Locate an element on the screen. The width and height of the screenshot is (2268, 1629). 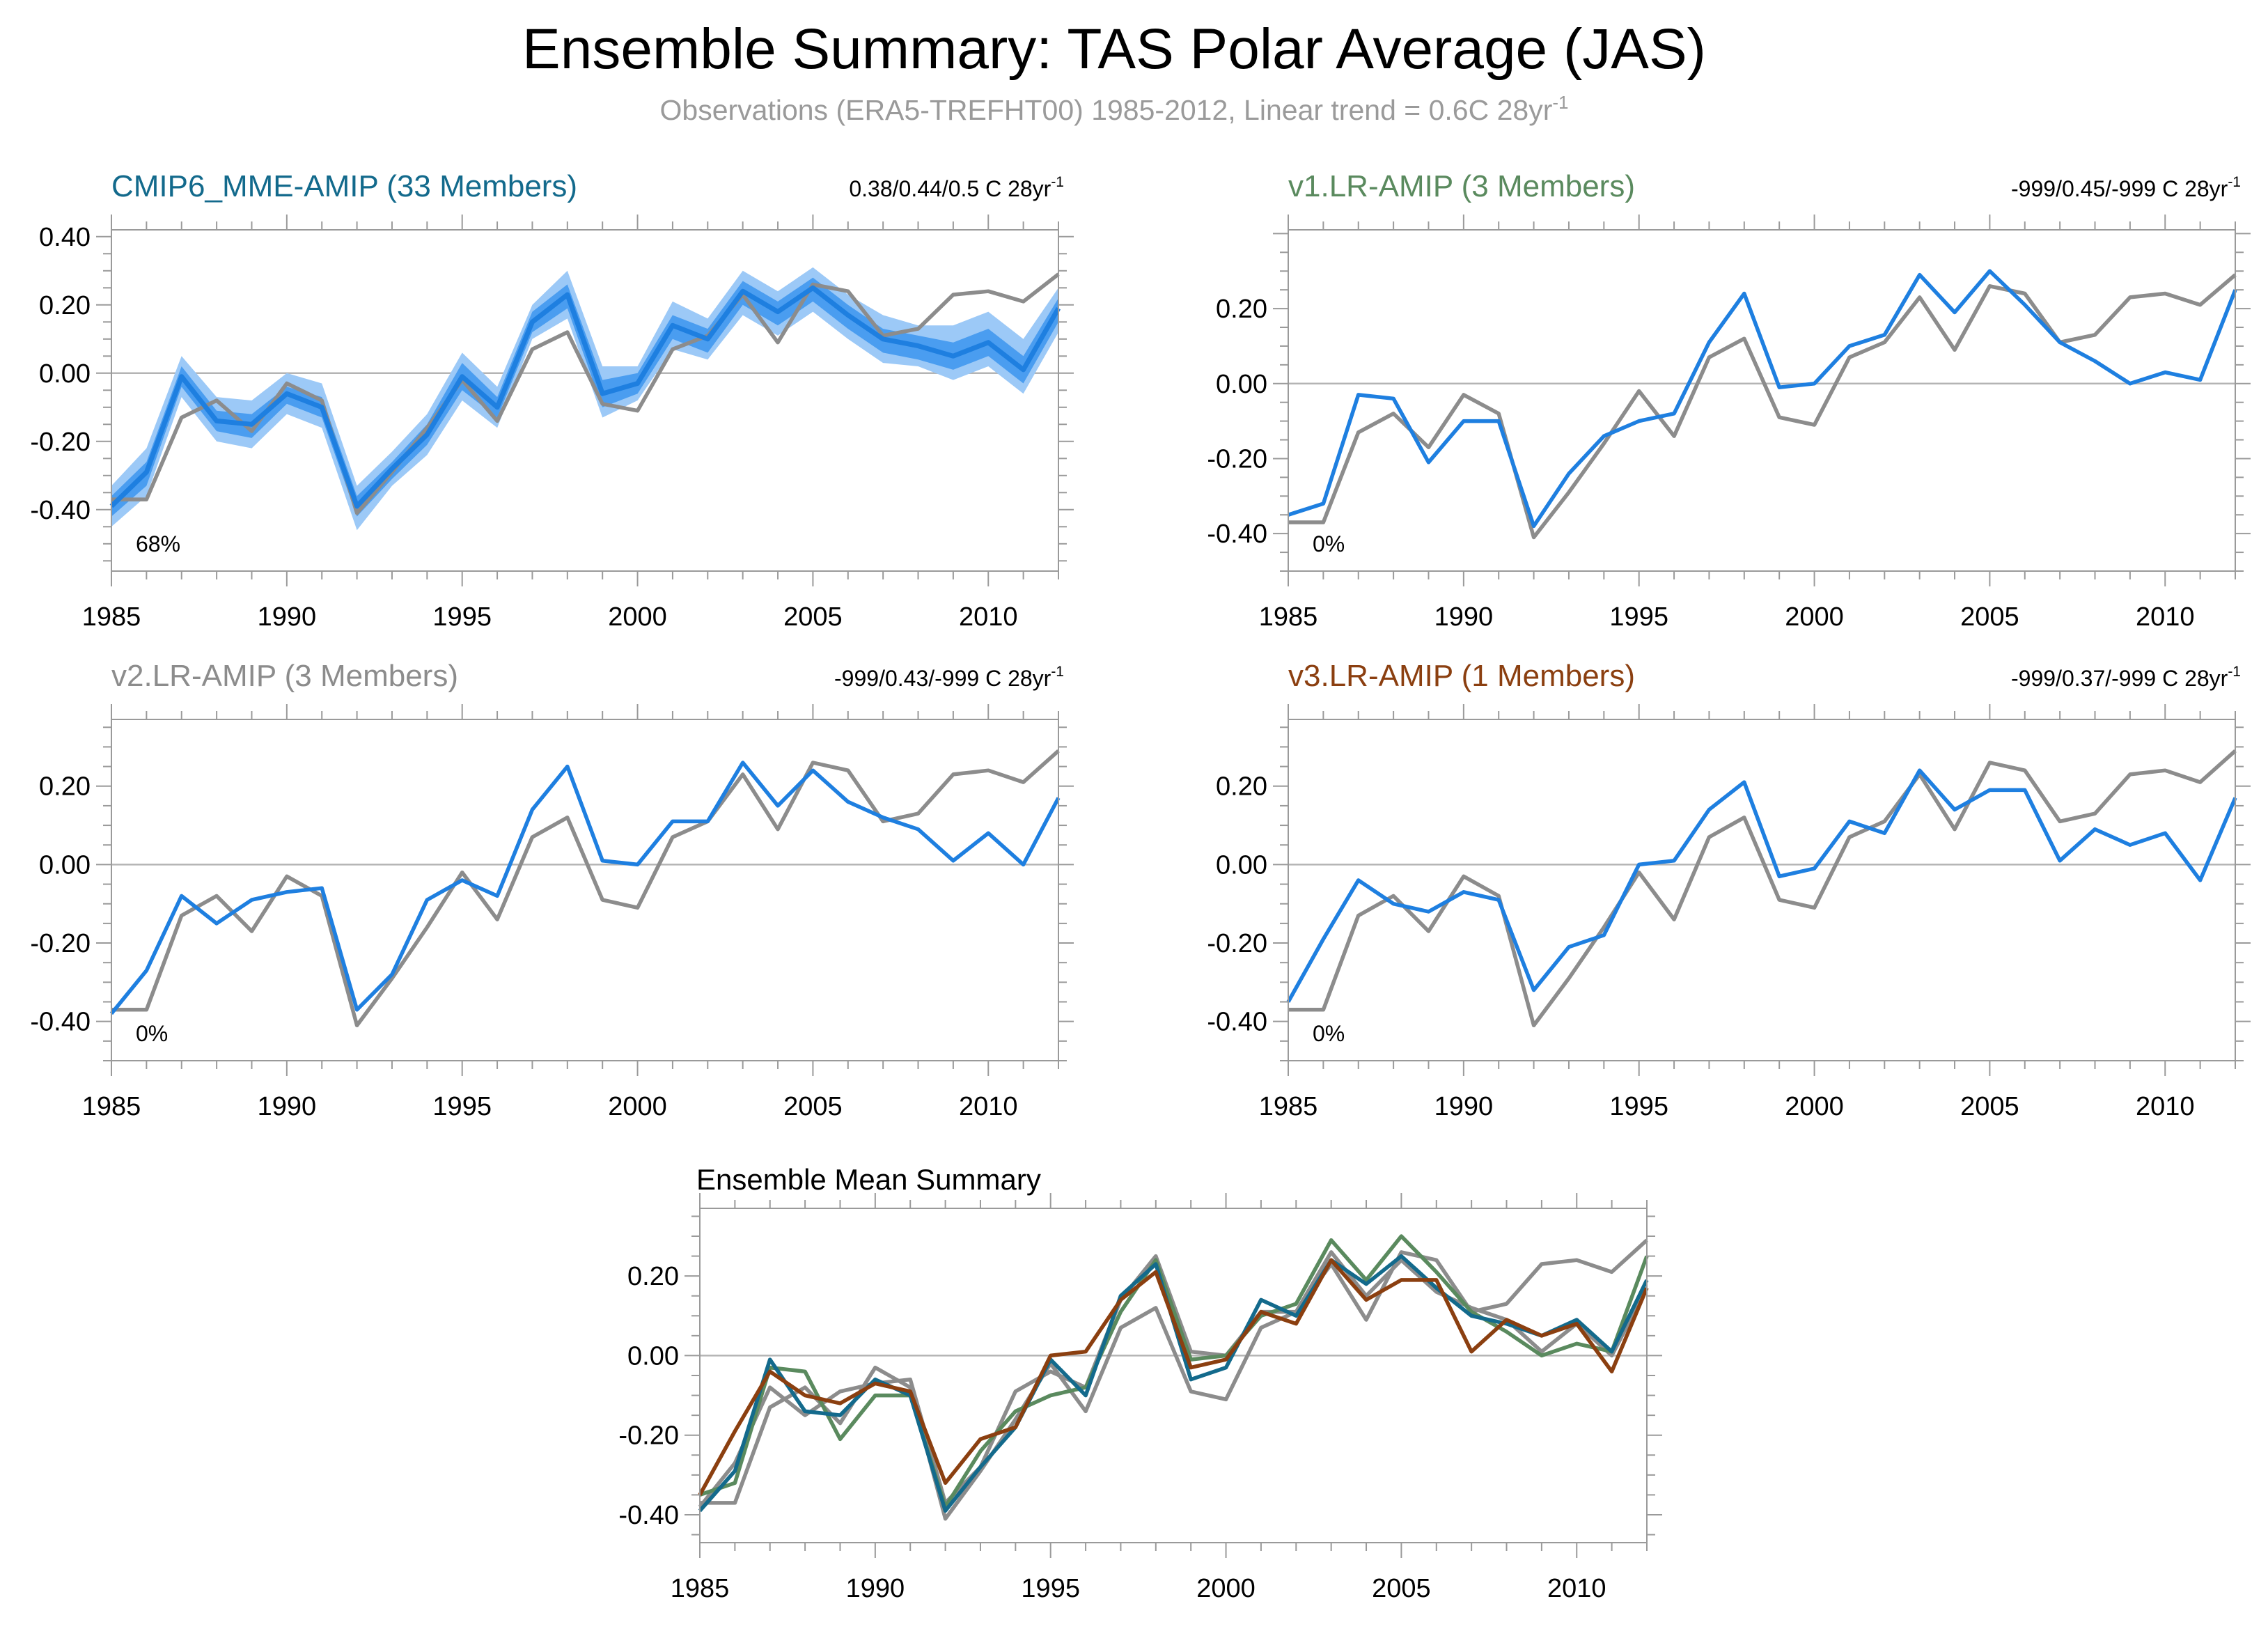
trend-label: 0.38/0.44/0.5 C 28yr-1 is located at coordinates (956, 187).